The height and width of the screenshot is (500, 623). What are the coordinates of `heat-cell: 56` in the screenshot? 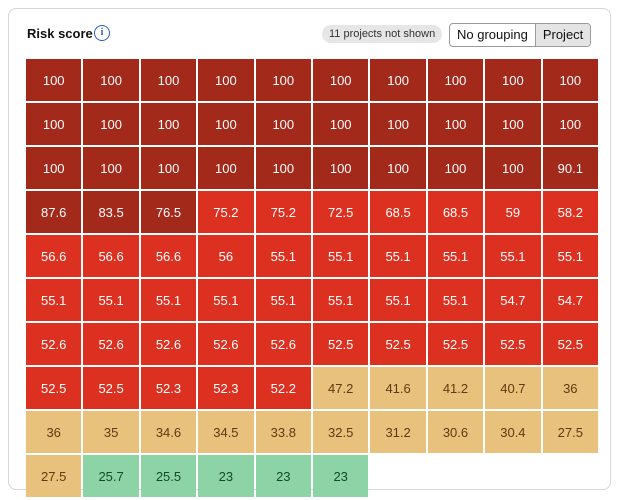 It's located at (226, 256).